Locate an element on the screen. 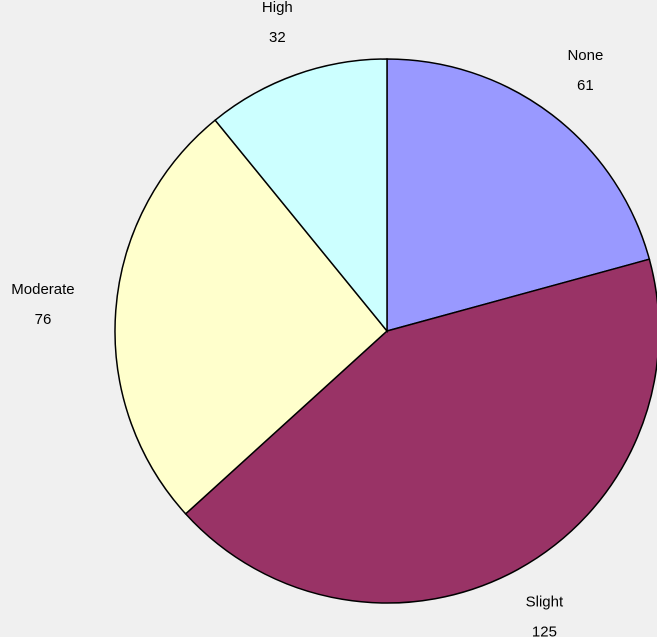 The image size is (657, 637). slice-label: Slight is located at coordinates (545, 602).